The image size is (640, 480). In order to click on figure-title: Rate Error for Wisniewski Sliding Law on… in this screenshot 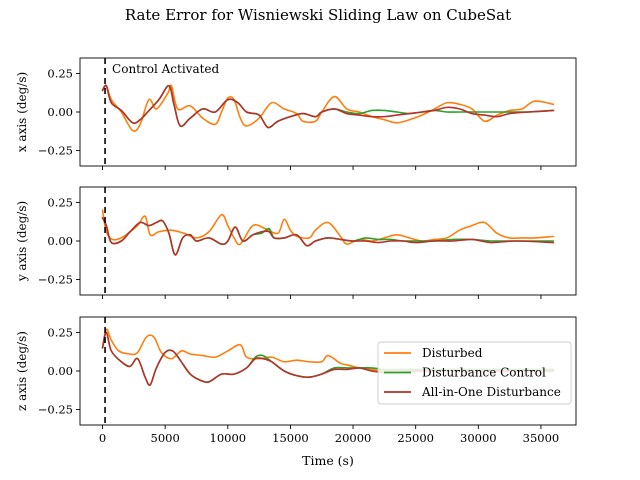, I will do `click(318, 15)`.